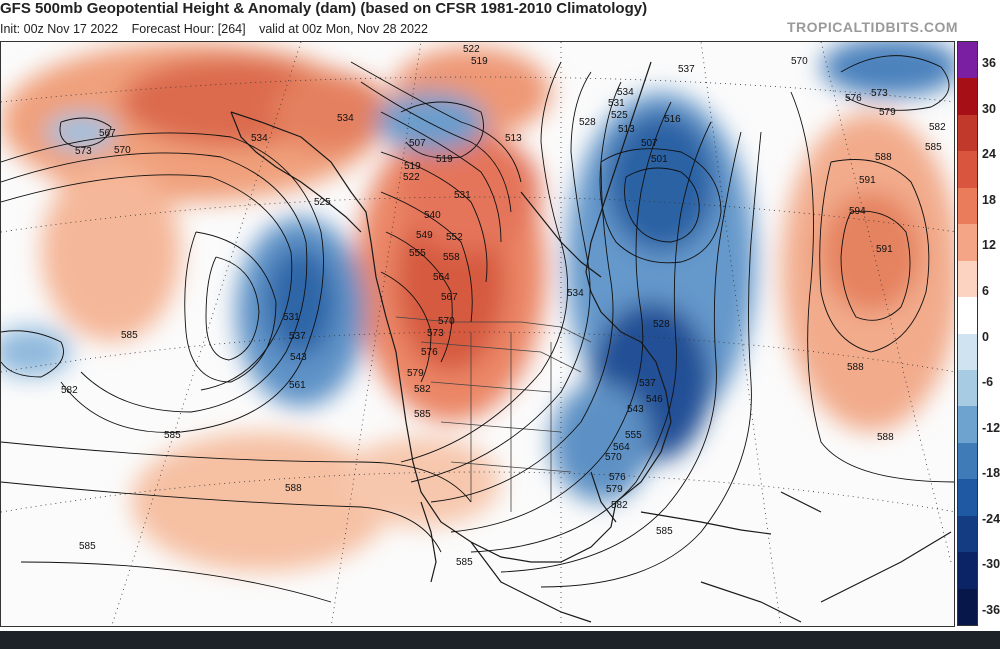  I want to click on site-watermark: TROPICALTIDBITS.COM, so click(872, 27).